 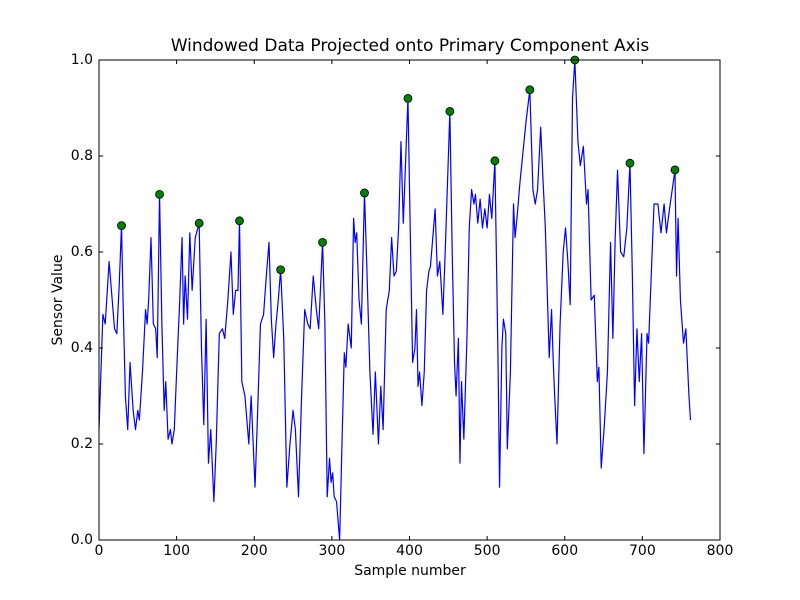 I want to click on y-tick-label: 0.0, so click(x=82, y=540).